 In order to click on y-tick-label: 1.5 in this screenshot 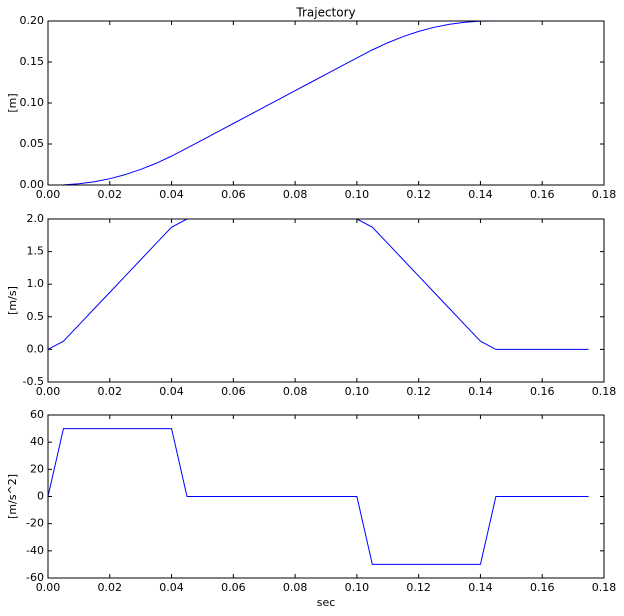, I will do `click(36, 251)`.